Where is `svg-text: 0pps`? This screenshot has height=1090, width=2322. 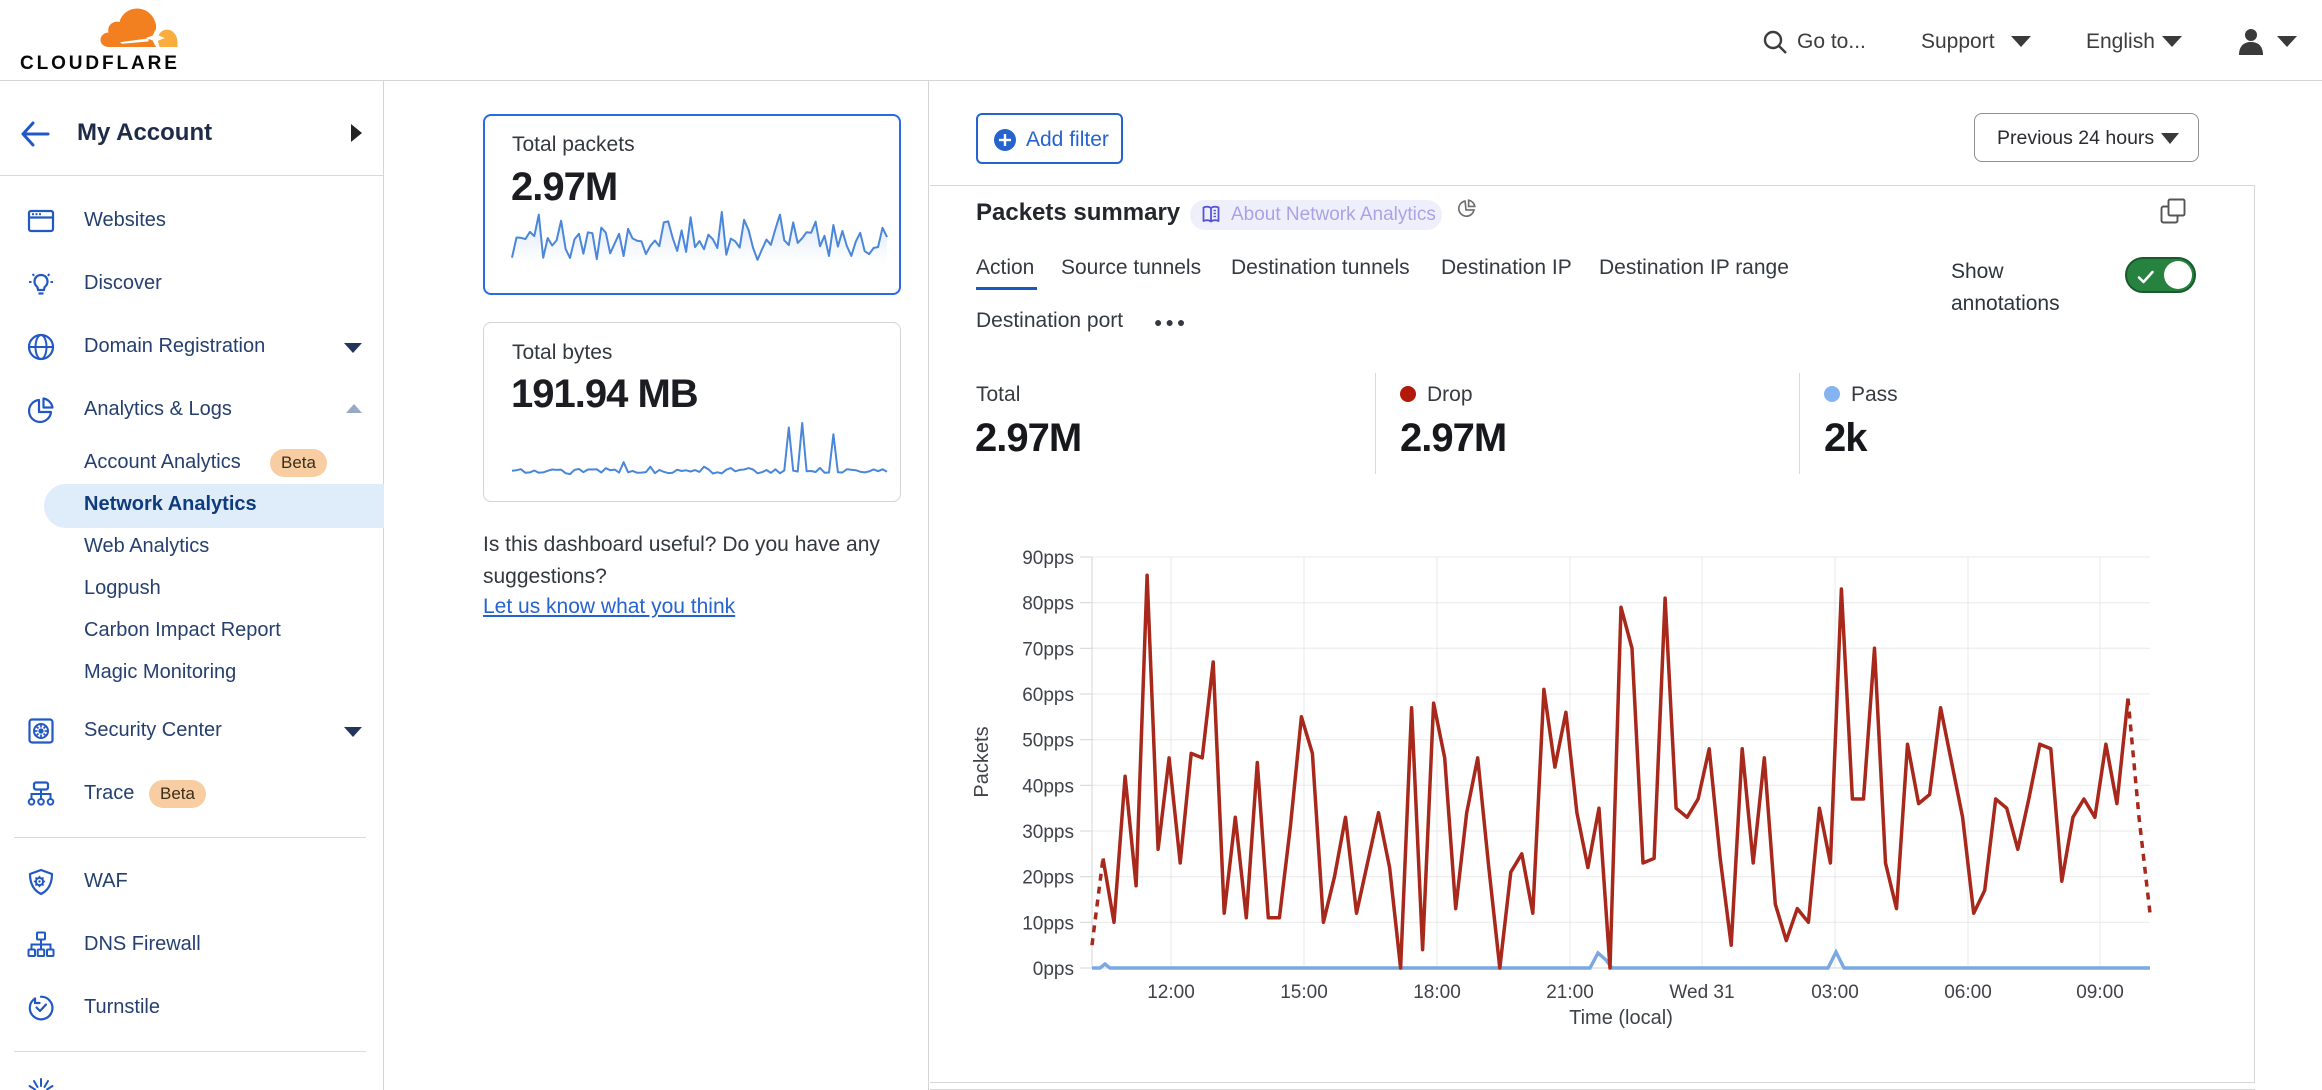
svg-text: 0pps is located at coordinates (1053, 969).